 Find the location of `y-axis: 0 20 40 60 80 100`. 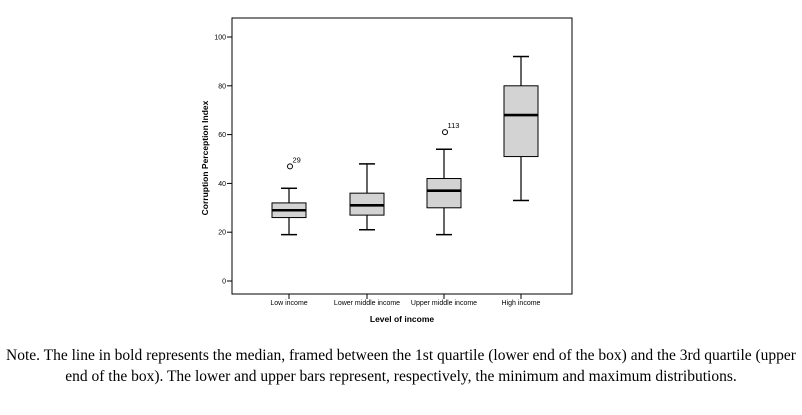

y-axis: 0 20 40 60 80 100 is located at coordinates (223, 160).